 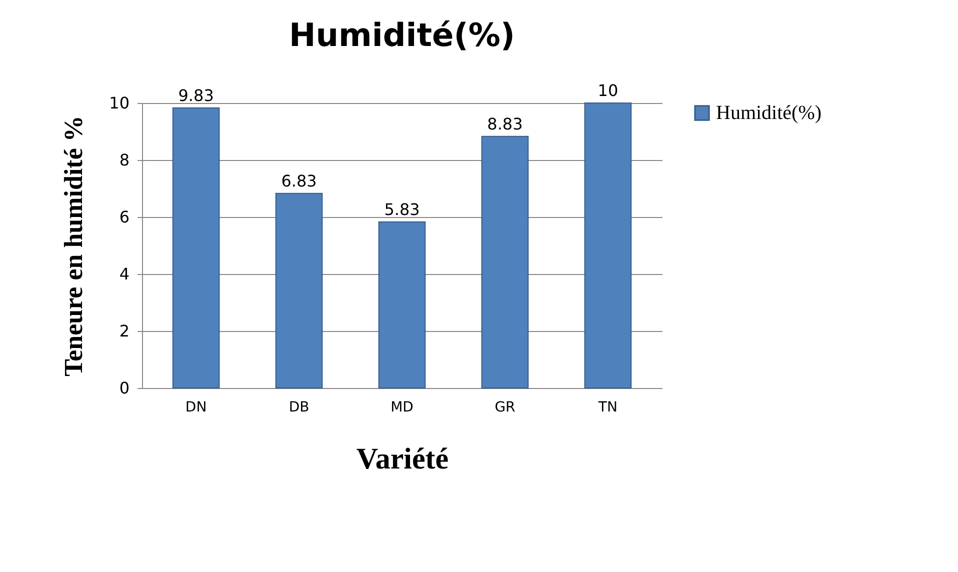 What do you see at coordinates (124, 217) in the screenshot?
I see `y-tick-label: 6` at bounding box center [124, 217].